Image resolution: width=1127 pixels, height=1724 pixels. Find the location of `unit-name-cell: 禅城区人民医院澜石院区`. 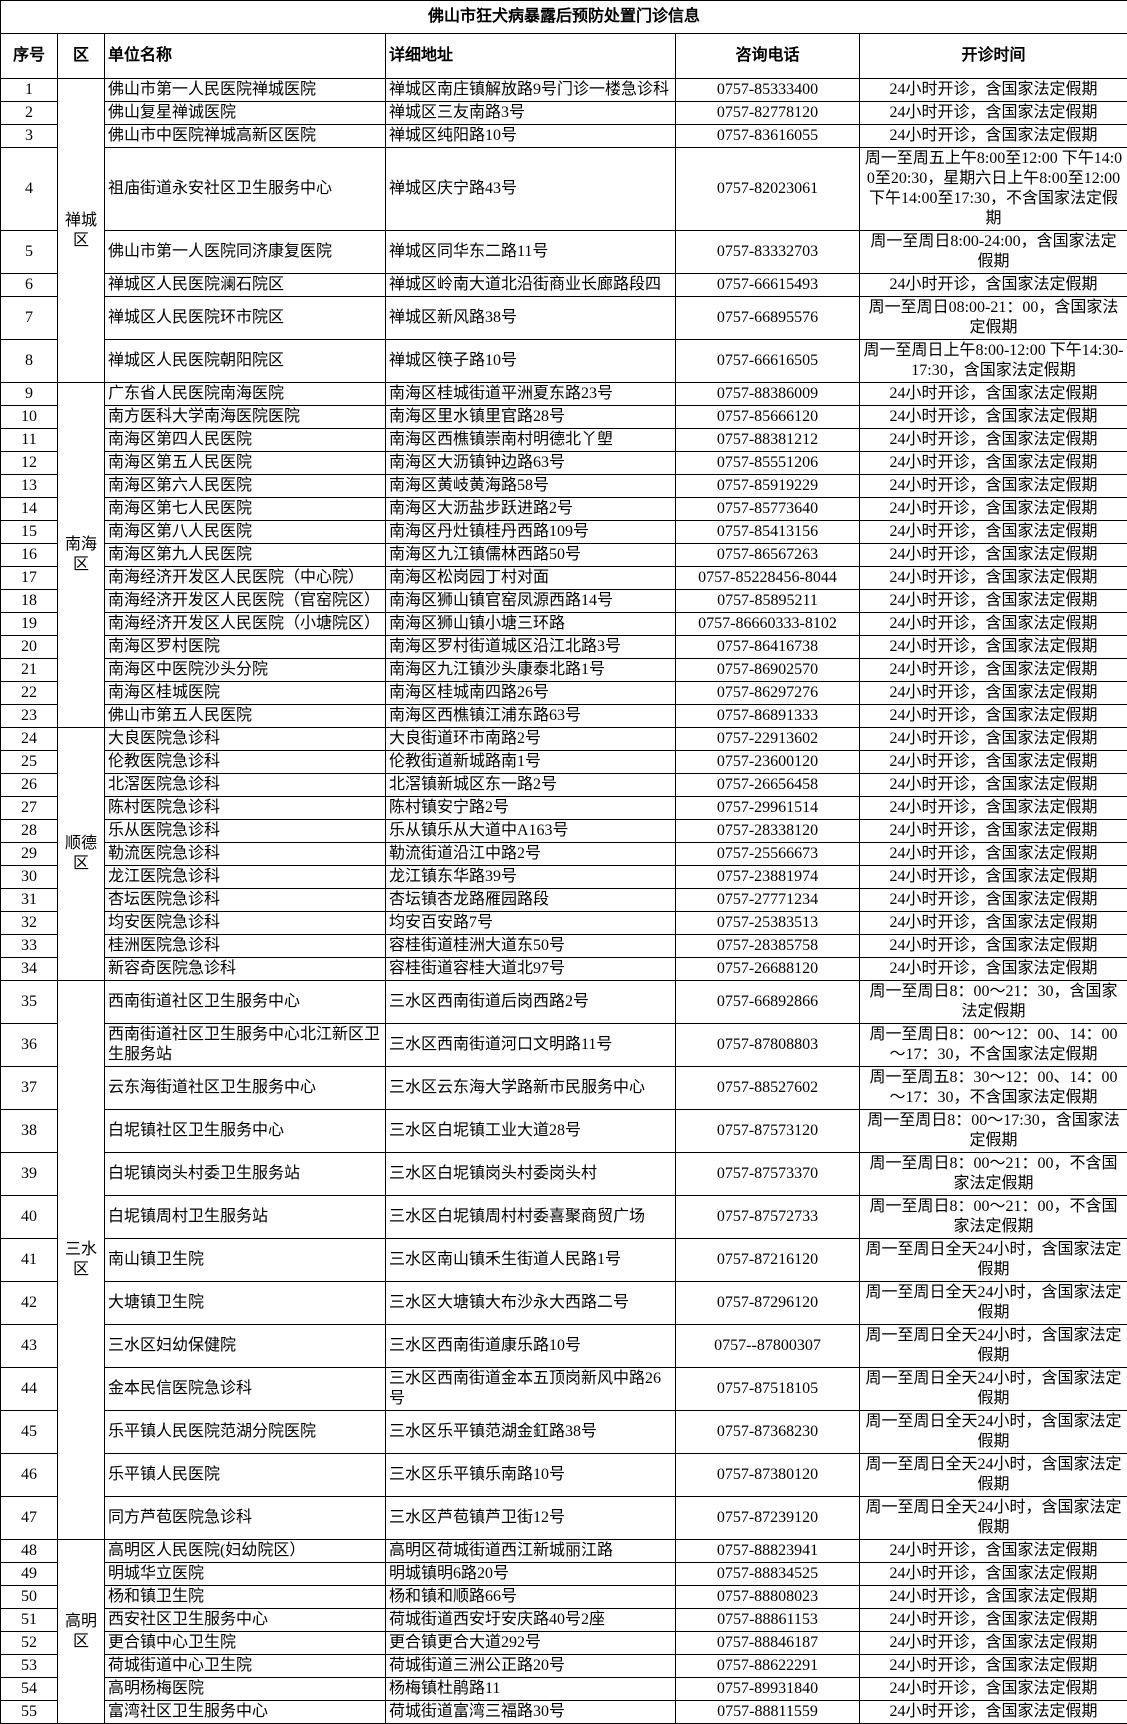

unit-name-cell: 禅城区人民医院澜石院区 is located at coordinates (245, 285).